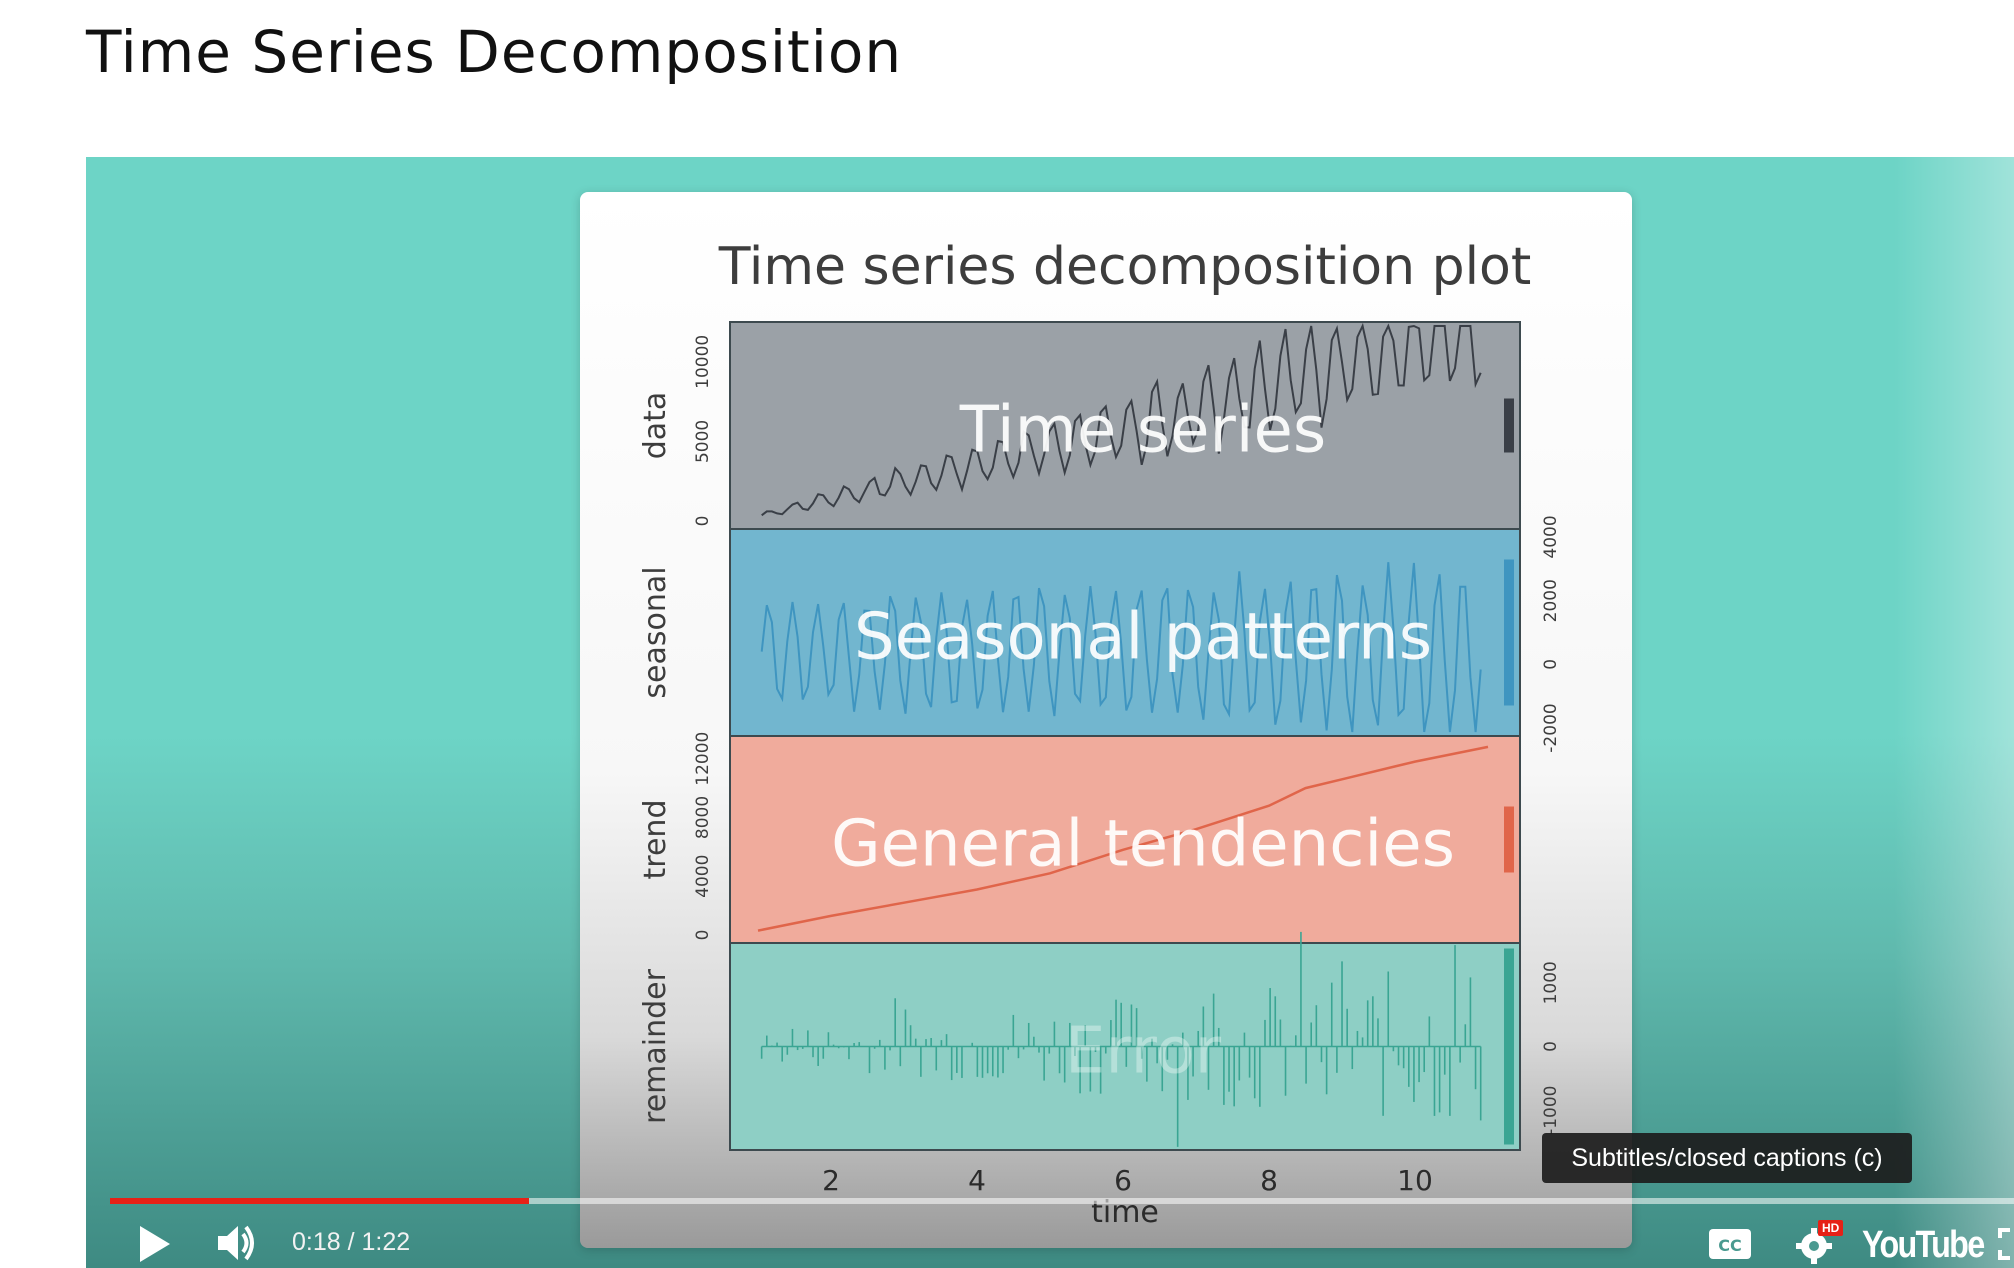  I want to click on plot-title: Time series decomposition plot, so click(1125, 267).